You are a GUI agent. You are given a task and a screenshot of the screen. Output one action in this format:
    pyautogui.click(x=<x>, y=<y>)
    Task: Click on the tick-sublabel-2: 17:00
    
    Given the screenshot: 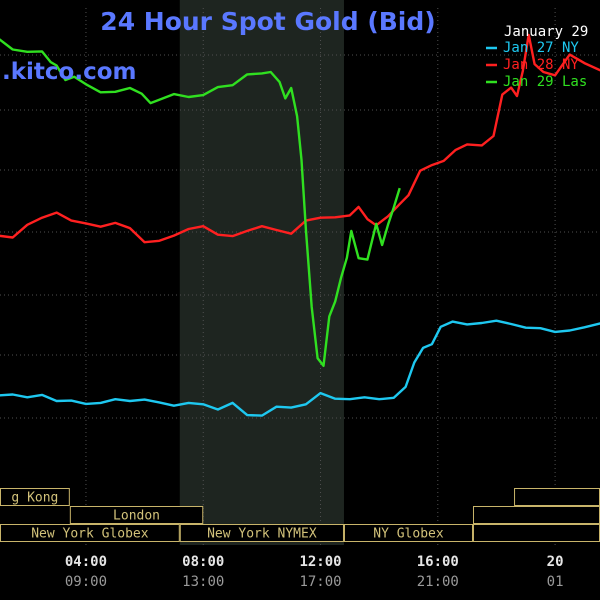 What is the action you would take?
    pyautogui.click(x=320, y=582)
    